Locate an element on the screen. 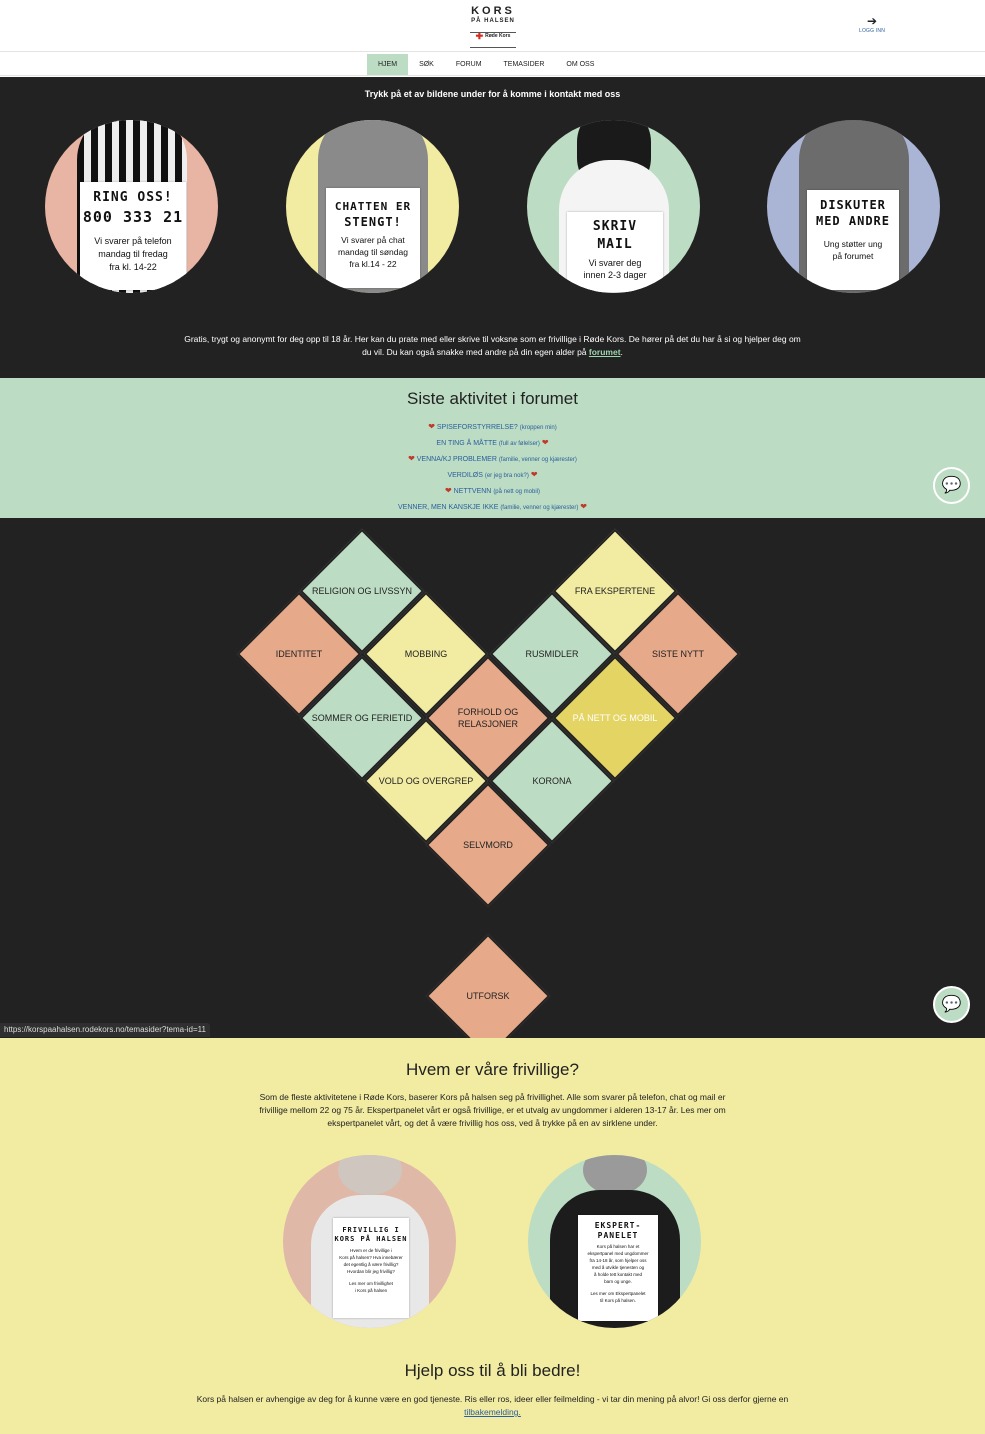 The image size is (985, 1434). feedback-title: Hjelp oss til å bli bedre! is located at coordinates (492, 1370).